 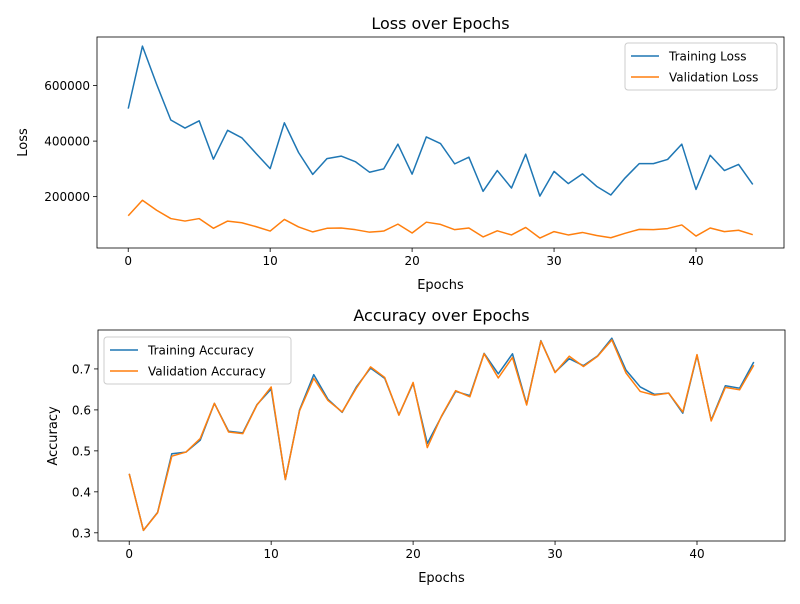 I want to click on loss-x-tick-label: 10, so click(x=270, y=261).